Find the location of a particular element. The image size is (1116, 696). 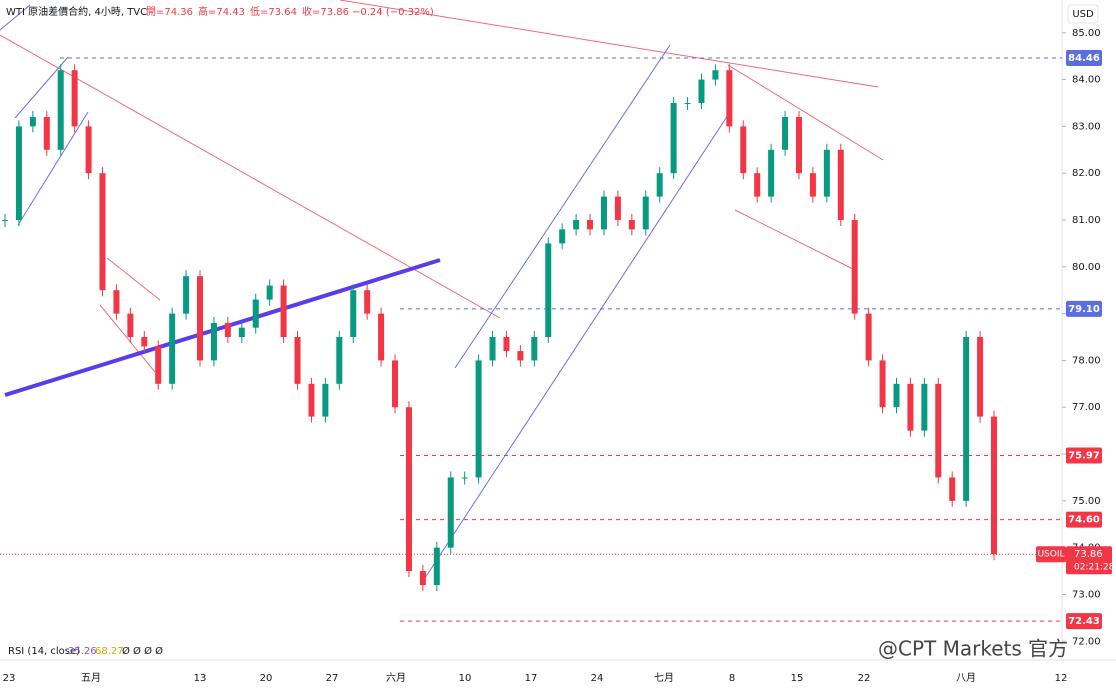

y-tick-label: 78.00 is located at coordinates (1086, 360).